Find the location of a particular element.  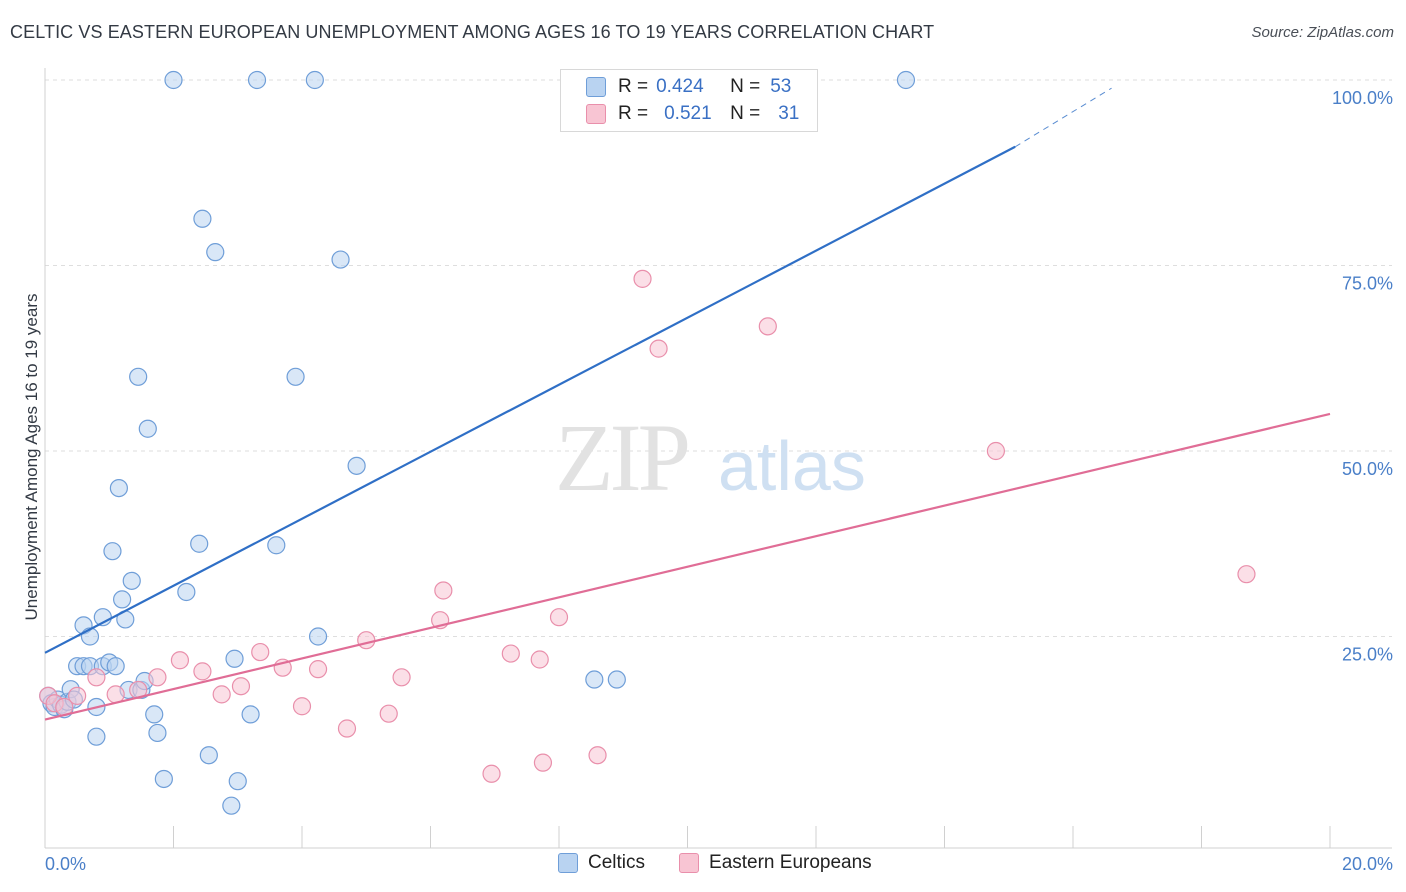

correlation-legend: R = 0.424 N = 53 R = 0.521 N = 31 is located at coordinates (689, 100).